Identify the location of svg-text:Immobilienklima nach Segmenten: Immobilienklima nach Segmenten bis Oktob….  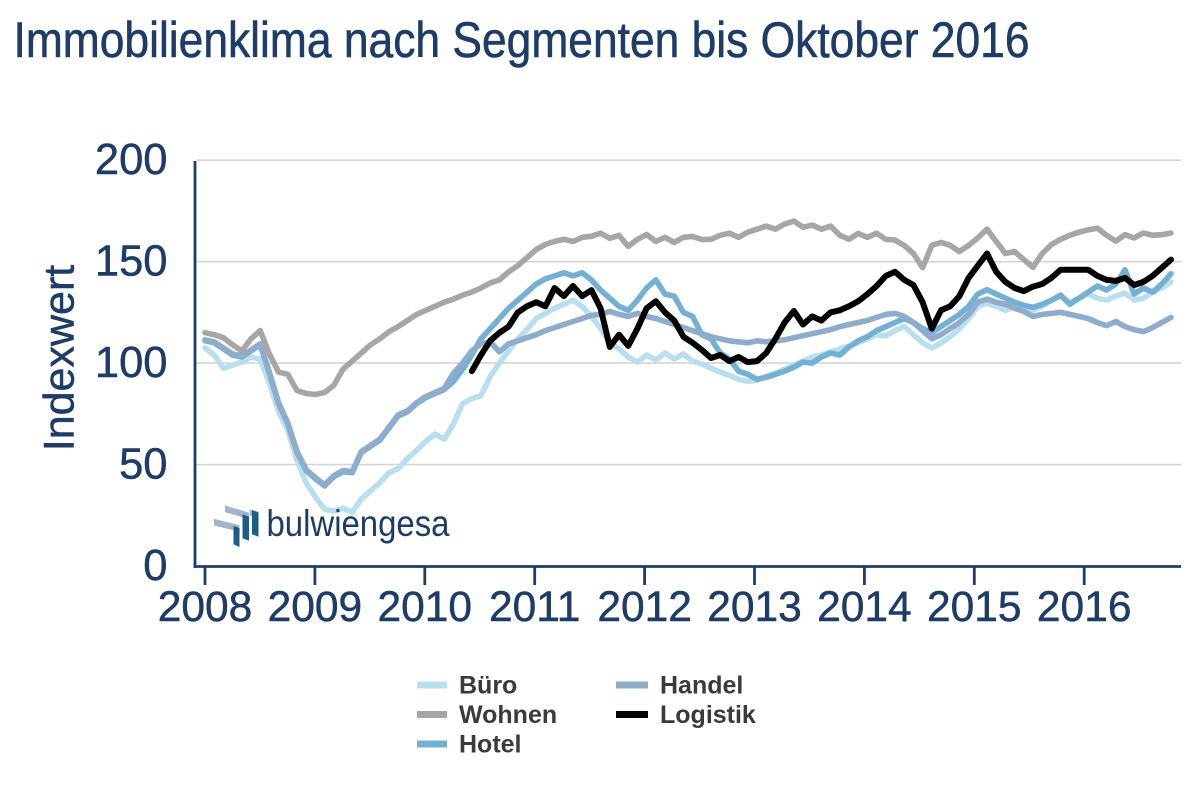
(522, 40).